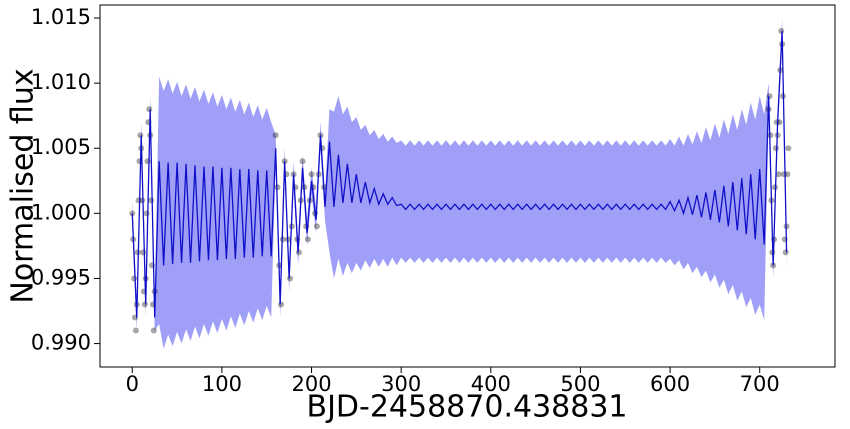 This screenshot has height=429, width=850. I want to click on x-tick-label: 500, so click(580, 384).